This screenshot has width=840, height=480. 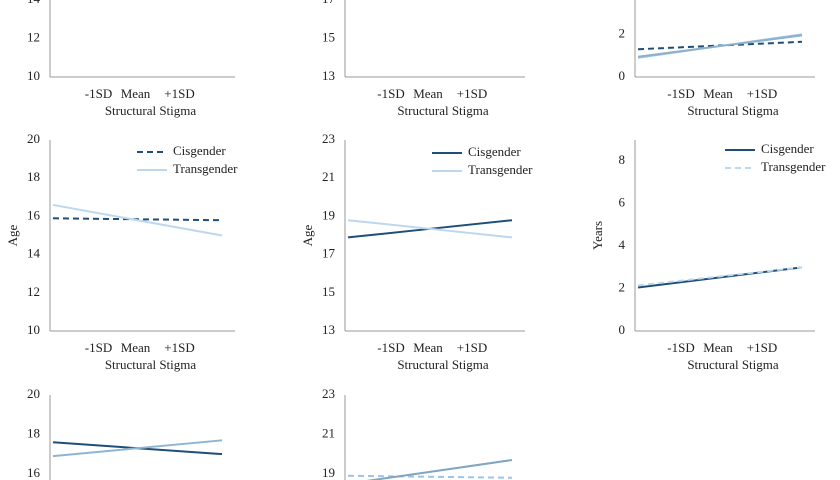 What do you see at coordinates (597, 235) in the screenshot?
I see `y-axis-label: Years` at bounding box center [597, 235].